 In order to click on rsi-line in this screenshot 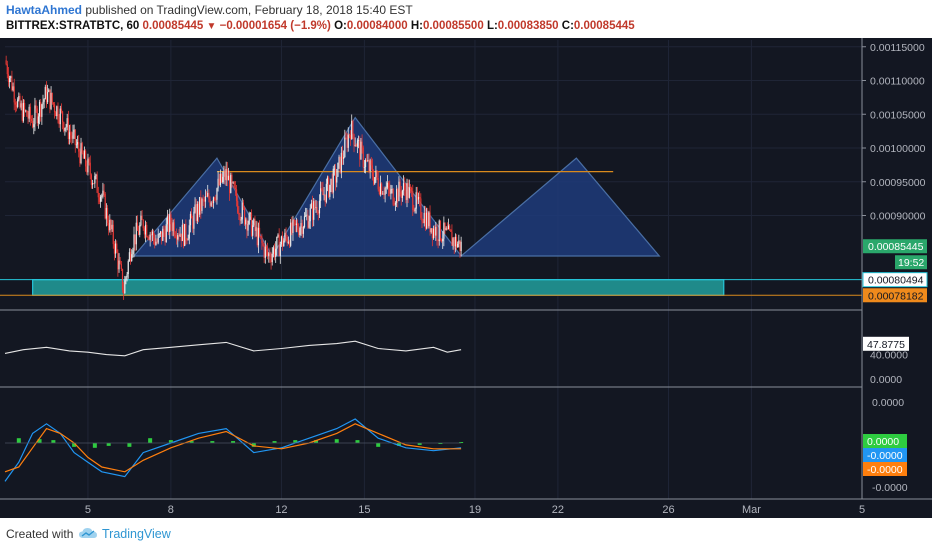, I will do `click(233, 348)`.